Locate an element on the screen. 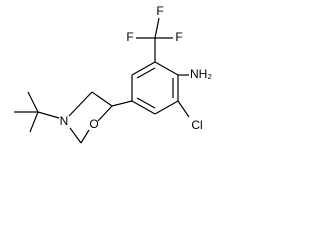 The width and height of the screenshot is (320, 240). atom-label: NH₂ is located at coordinates (201, 74).